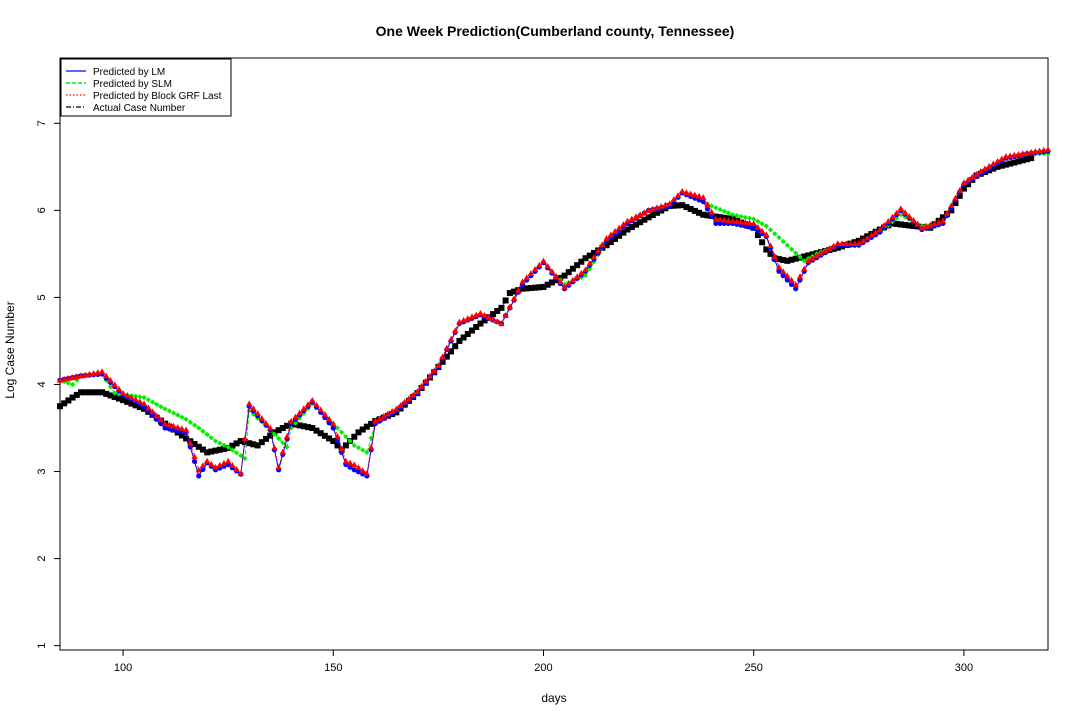 This screenshot has width=1080, height=720. What do you see at coordinates (10, 349) in the screenshot?
I see `y-axis-label: Log Case Number` at bounding box center [10, 349].